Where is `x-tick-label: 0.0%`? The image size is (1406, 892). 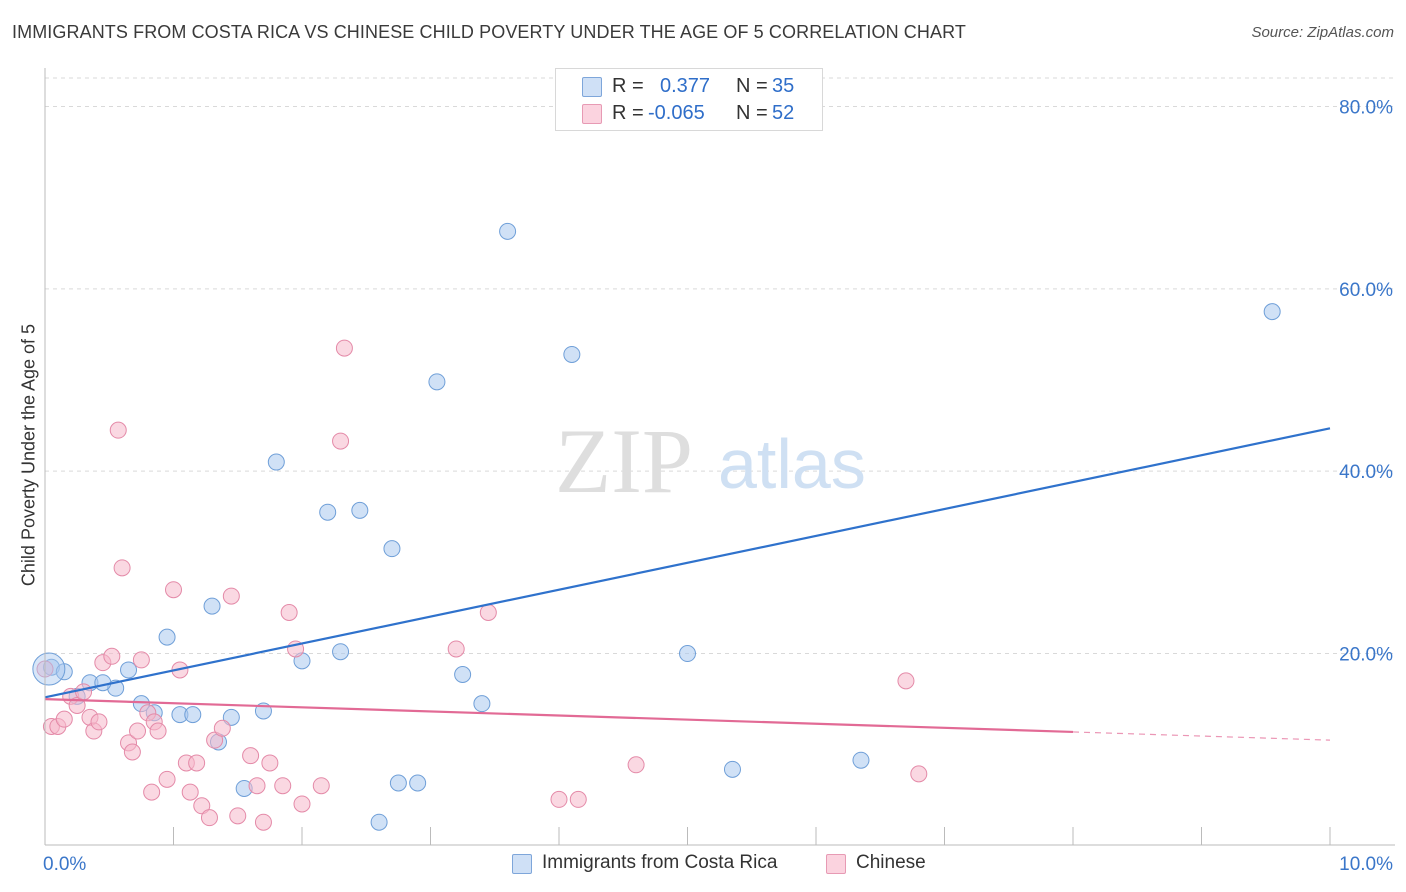 x-tick-label: 0.0% is located at coordinates (64, 864).